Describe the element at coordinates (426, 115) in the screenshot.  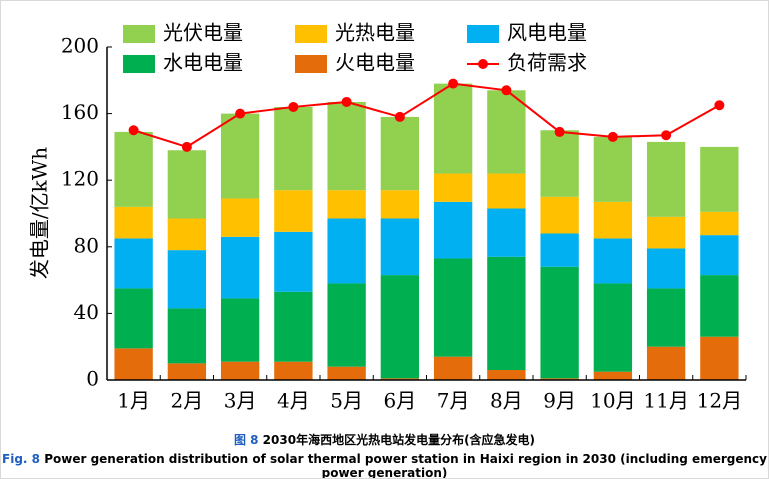
I see `demand-line` at that location.